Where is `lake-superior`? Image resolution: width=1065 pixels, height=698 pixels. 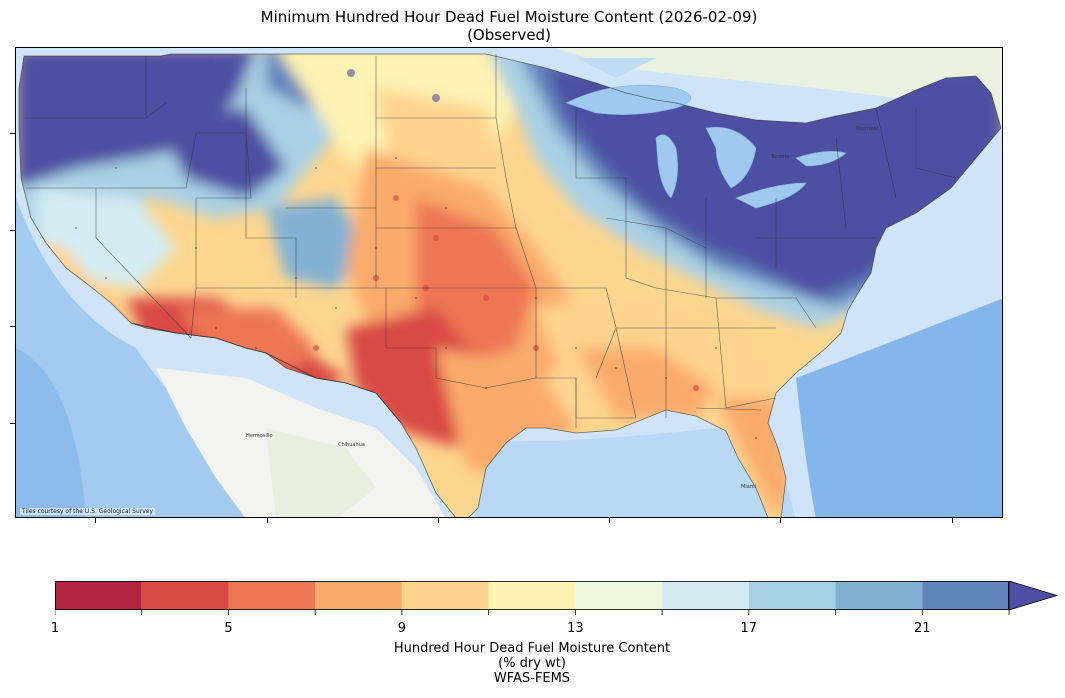 lake-superior is located at coordinates (628, 99).